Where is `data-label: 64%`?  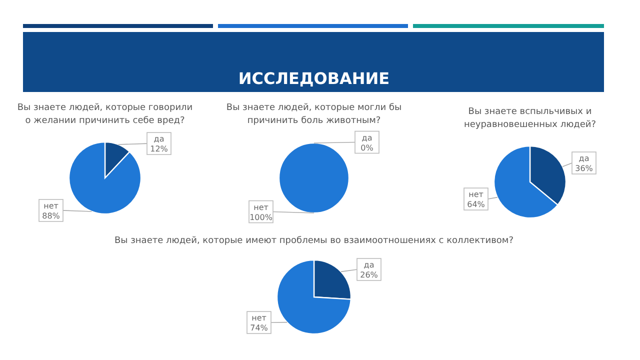 data-label: 64% is located at coordinates (476, 205).